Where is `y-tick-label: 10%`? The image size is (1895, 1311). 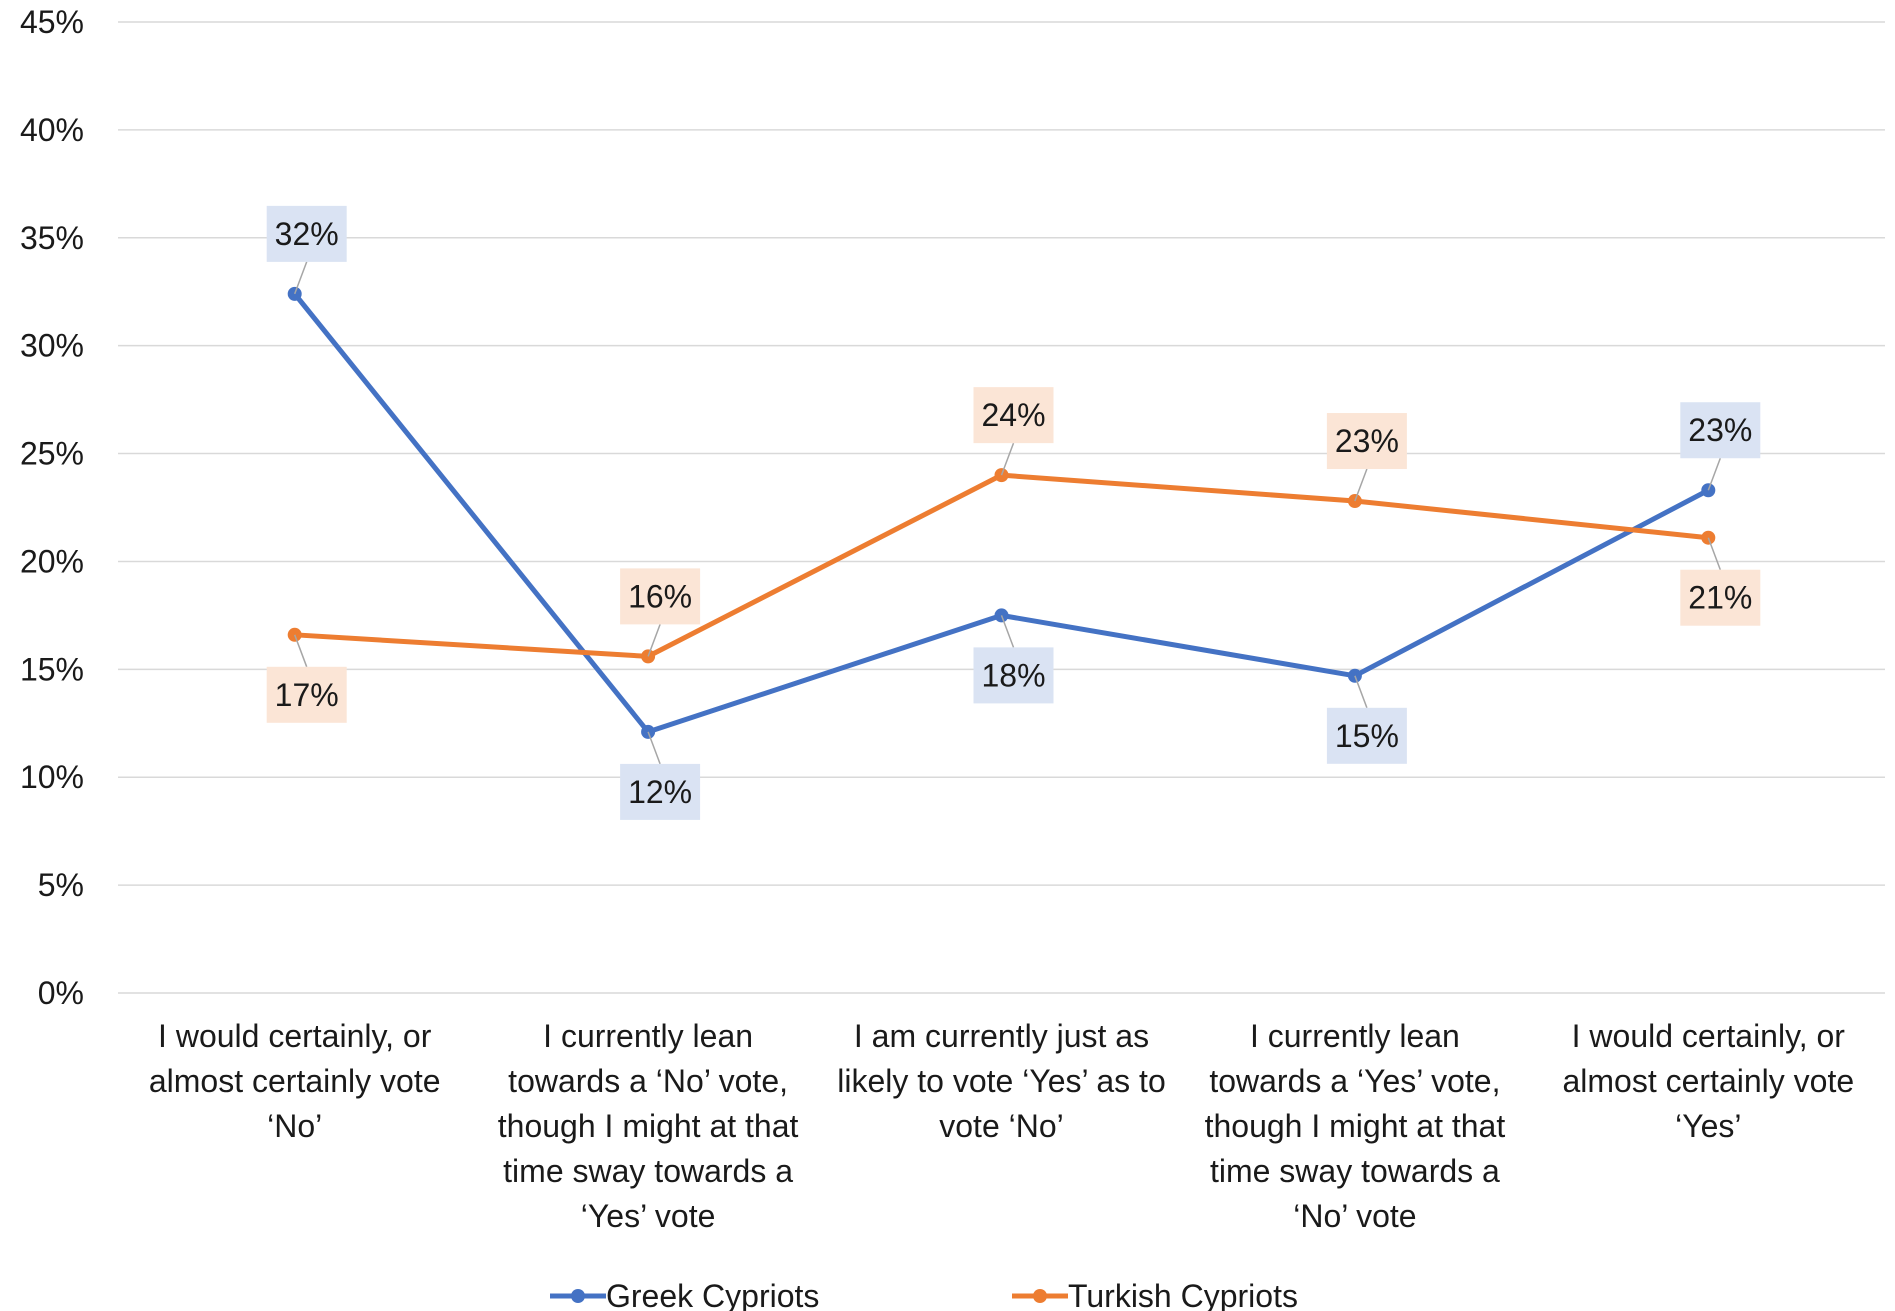
y-tick-label: 10% is located at coordinates (52, 777).